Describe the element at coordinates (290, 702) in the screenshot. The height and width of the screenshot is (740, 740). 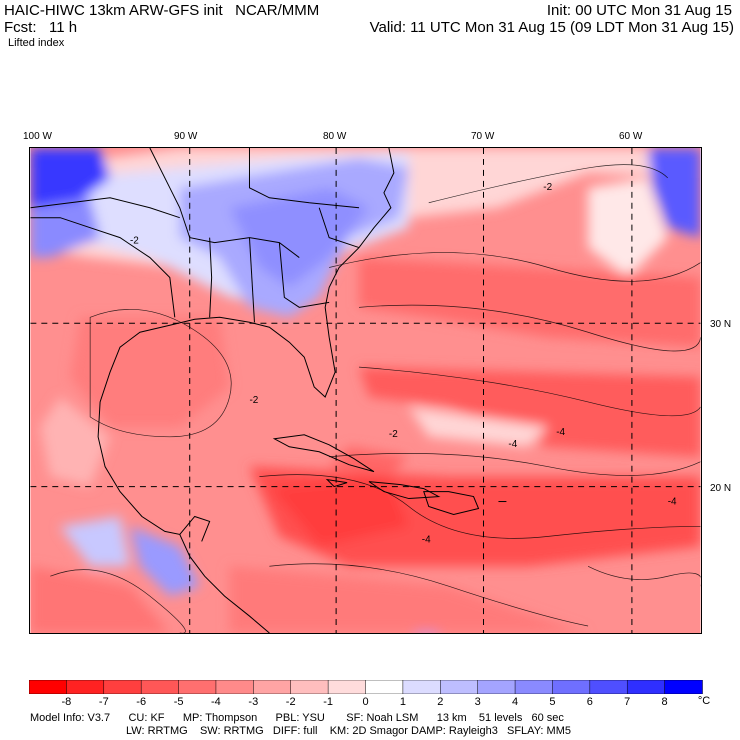
I see `colorbar-tick-label: -2` at that location.